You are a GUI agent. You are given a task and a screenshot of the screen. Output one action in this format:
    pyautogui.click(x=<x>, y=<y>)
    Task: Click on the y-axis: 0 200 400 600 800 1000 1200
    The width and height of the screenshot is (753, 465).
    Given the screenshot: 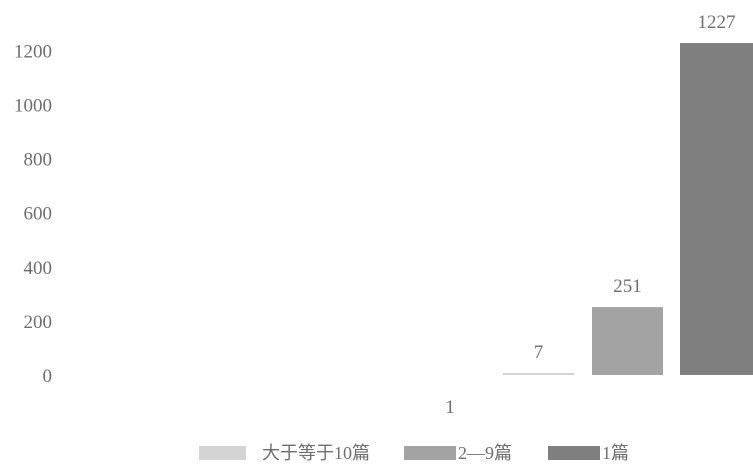 What is the action you would take?
    pyautogui.click(x=33, y=214)
    